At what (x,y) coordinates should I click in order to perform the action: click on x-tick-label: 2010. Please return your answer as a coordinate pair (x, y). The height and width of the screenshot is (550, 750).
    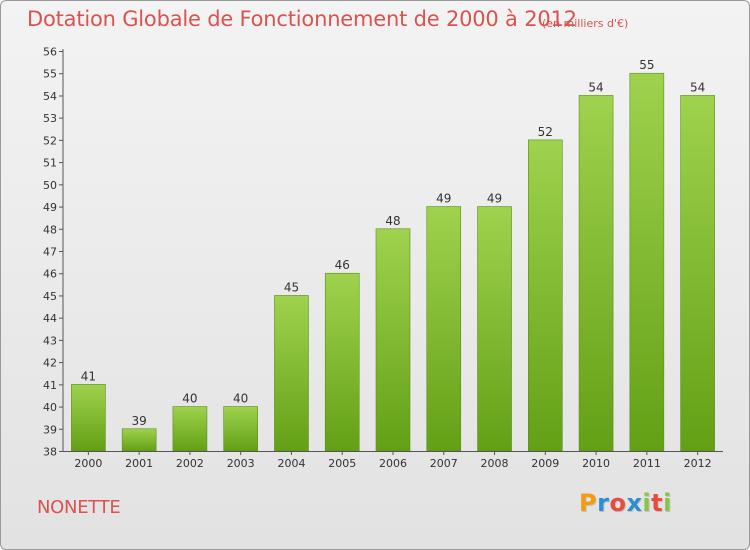
    Looking at the image, I should click on (596, 463).